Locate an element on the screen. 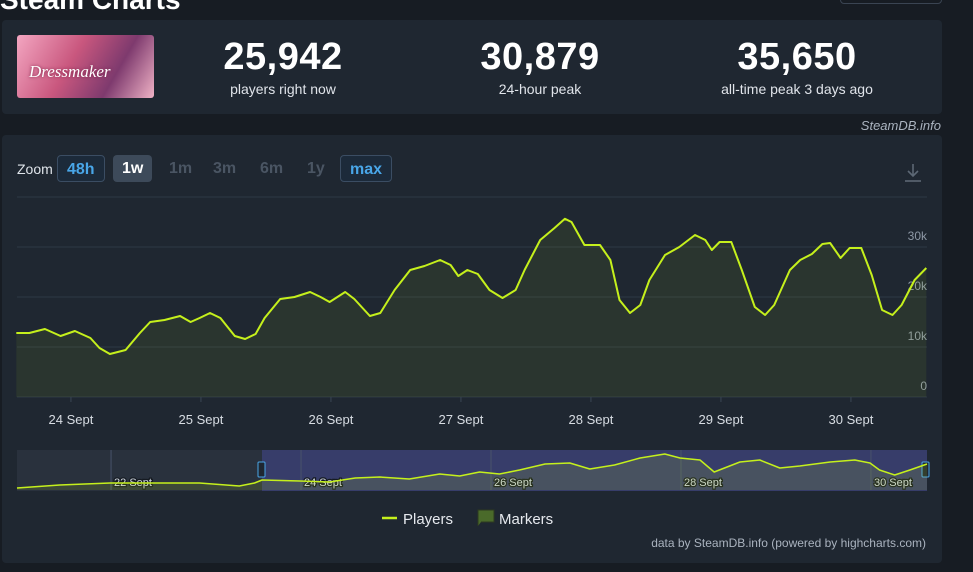 This screenshot has height=572, width=973. zoom-button: 48h is located at coordinates (81, 168).